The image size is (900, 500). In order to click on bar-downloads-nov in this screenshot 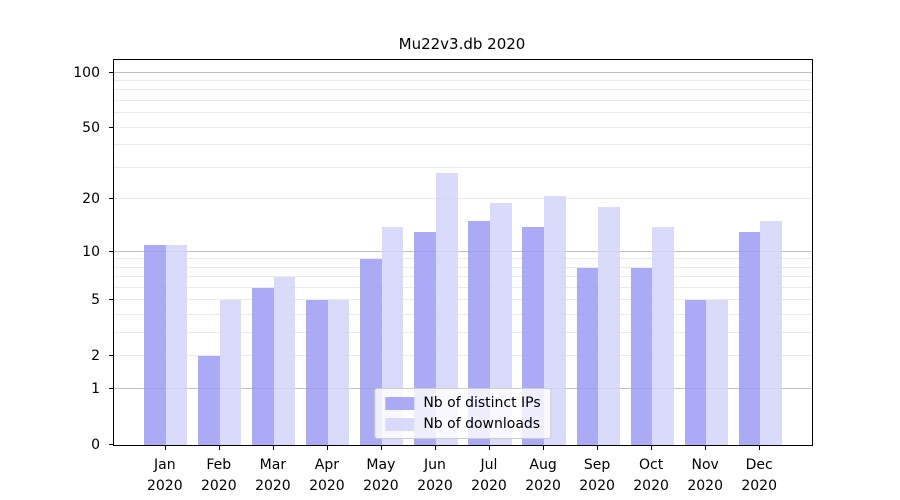, I will do `click(717, 372)`.